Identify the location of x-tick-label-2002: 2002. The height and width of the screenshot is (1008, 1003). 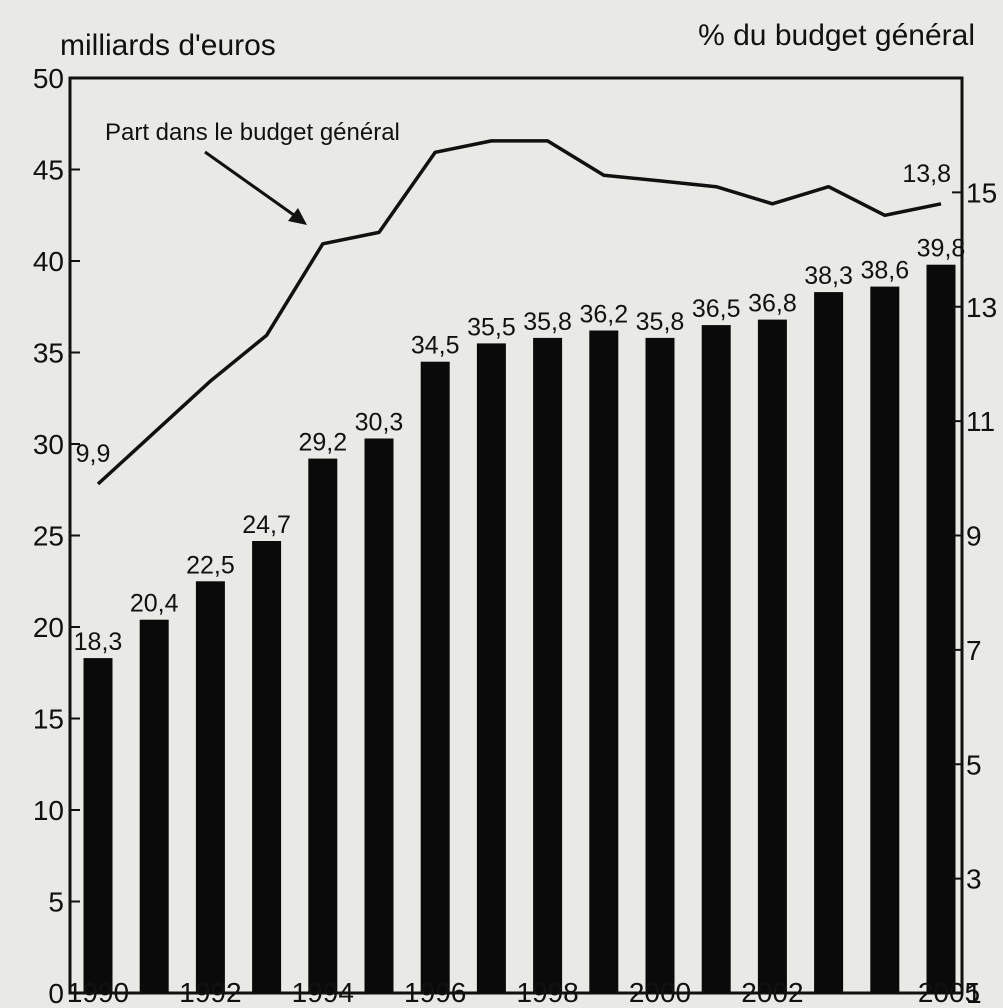
(772, 992).